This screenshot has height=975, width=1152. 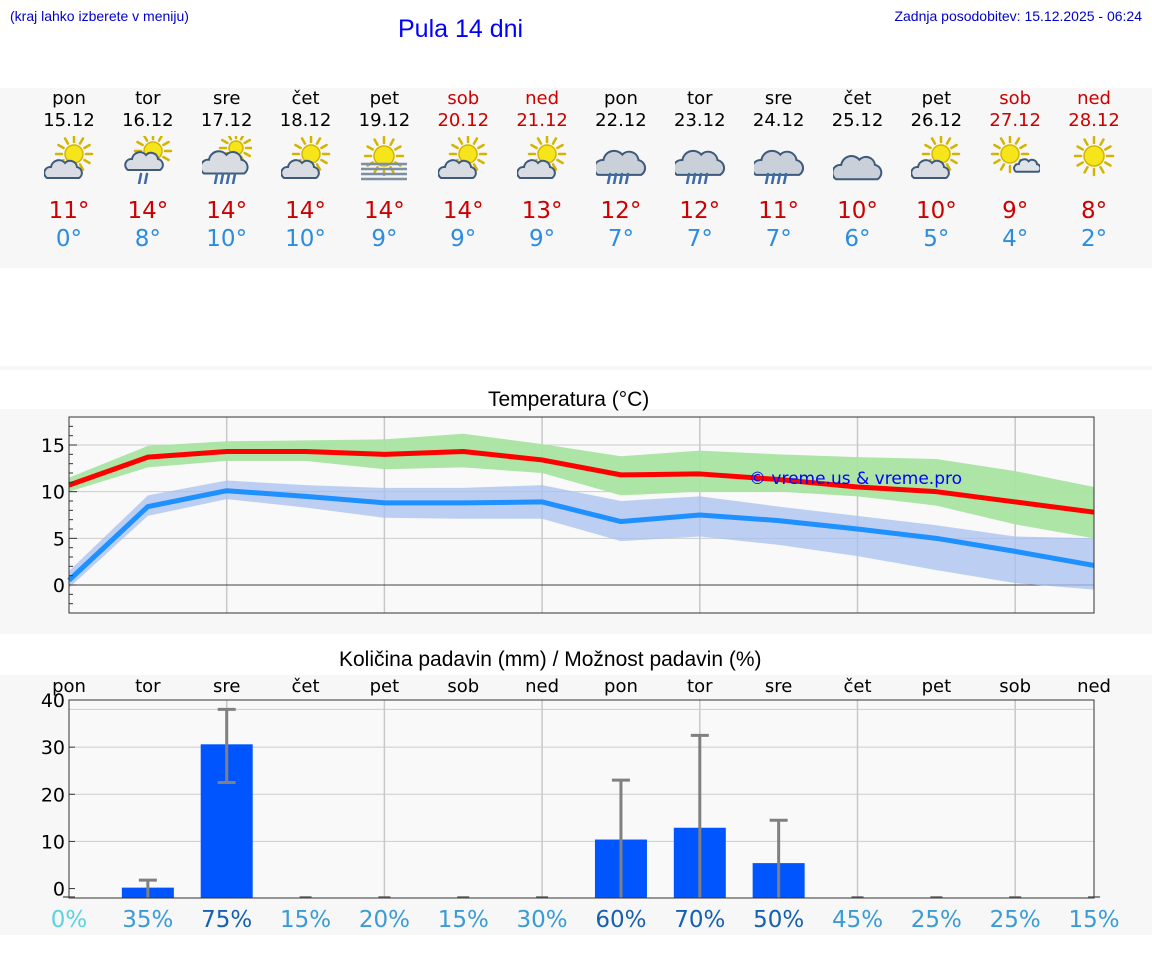 What do you see at coordinates (1018, 16) in the screenshot?
I see `last-updated: Zadnja posodobitev: 15.12.2025 - 06:24` at bounding box center [1018, 16].